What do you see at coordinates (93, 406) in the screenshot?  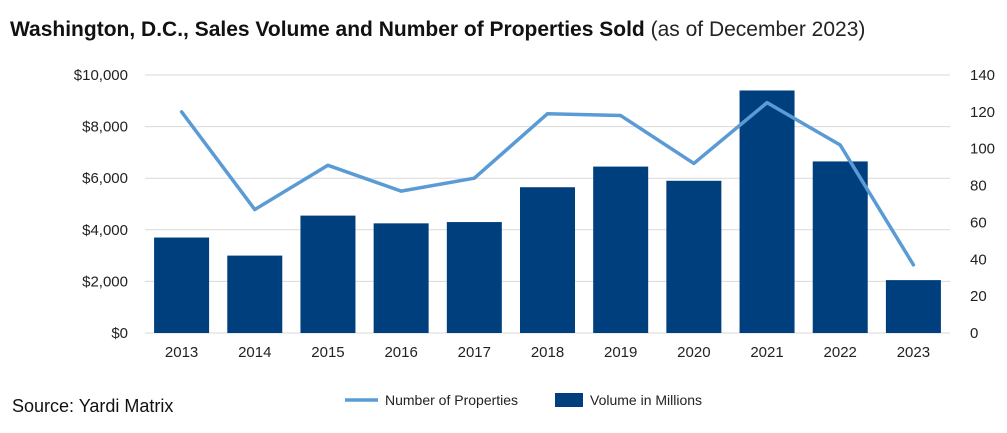 I see `source-note: Source: Yardi Matrix` at bounding box center [93, 406].